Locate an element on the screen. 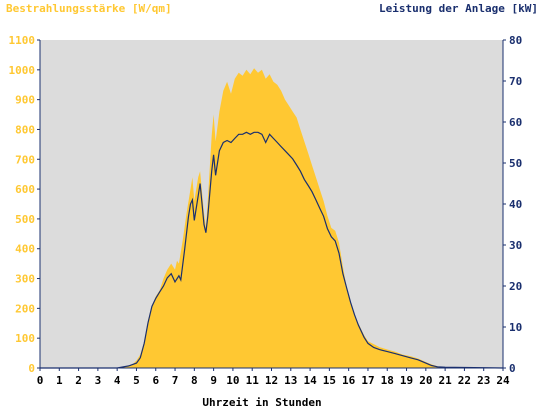 Image resolution: width=544 pixels, height=408 pixels. x-tick-label: 16 is located at coordinates (349, 380).